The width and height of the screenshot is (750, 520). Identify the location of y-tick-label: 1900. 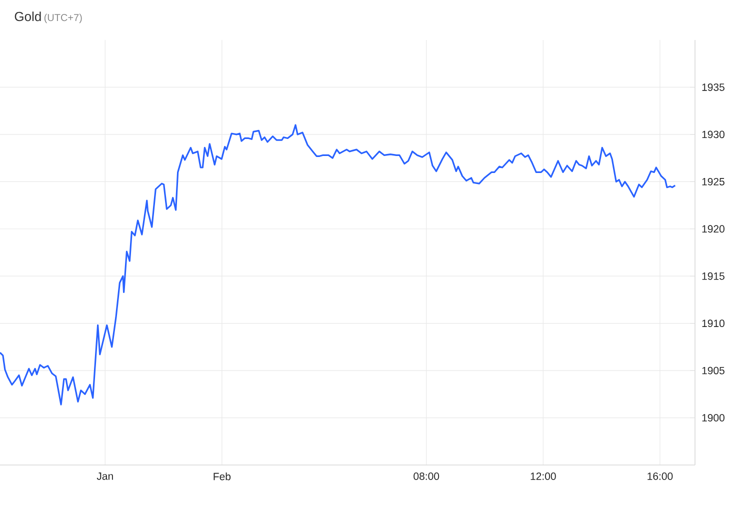
(713, 418).